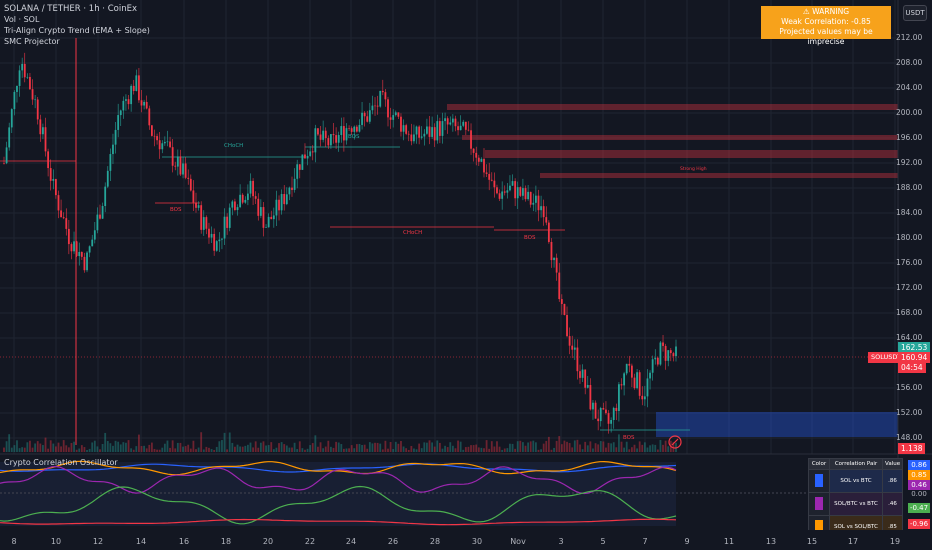 The height and width of the screenshot is (550, 932). Describe the element at coordinates (675, 442) in the screenshot. I see `alert-icon` at that location.